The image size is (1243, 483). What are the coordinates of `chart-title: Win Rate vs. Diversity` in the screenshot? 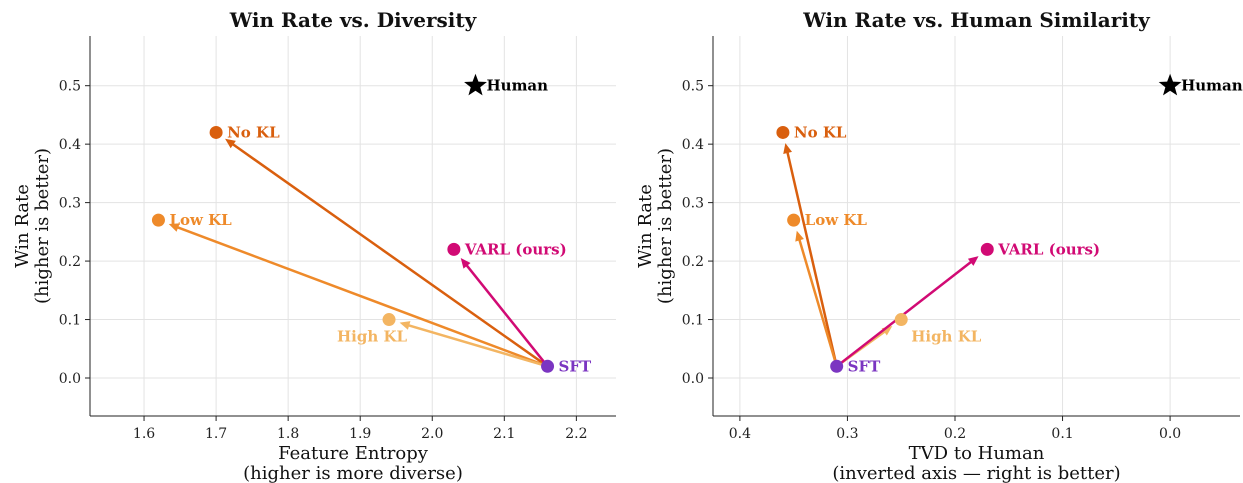 It's located at (353, 20).